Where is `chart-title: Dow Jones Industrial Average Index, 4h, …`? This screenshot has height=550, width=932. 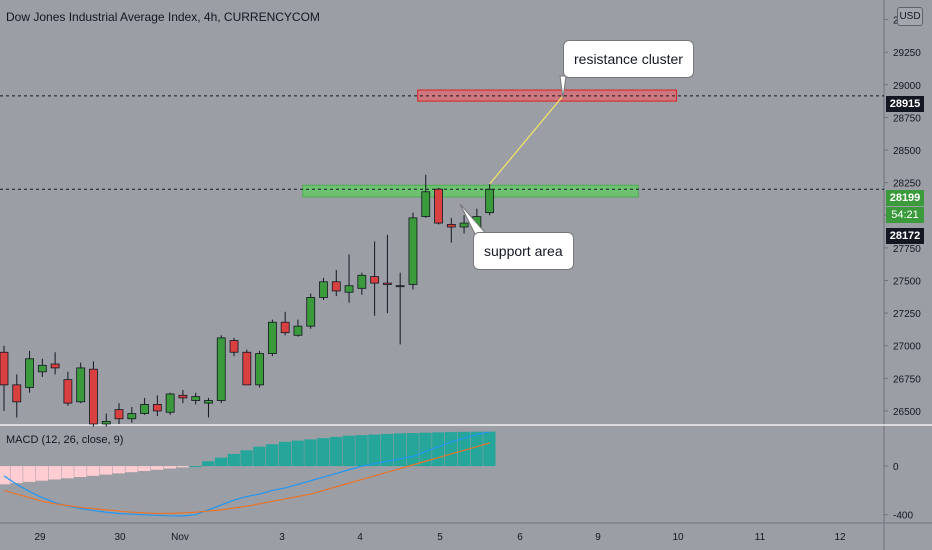 chart-title: Dow Jones Industrial Average Index, 4h, … is located at coordinates (163, 17).